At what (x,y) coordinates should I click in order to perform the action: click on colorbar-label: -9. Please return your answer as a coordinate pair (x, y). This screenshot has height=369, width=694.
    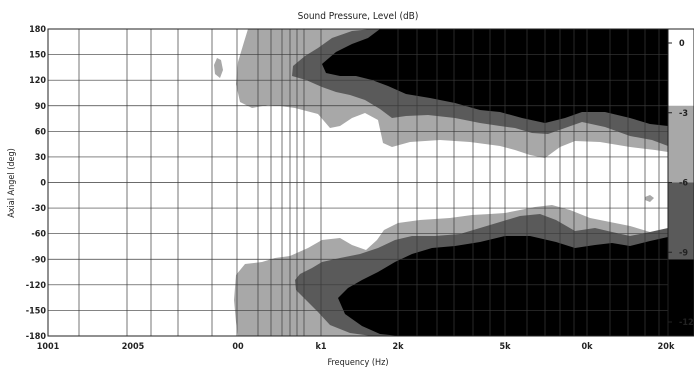
    Looking at the image, I should click on (683, 253).